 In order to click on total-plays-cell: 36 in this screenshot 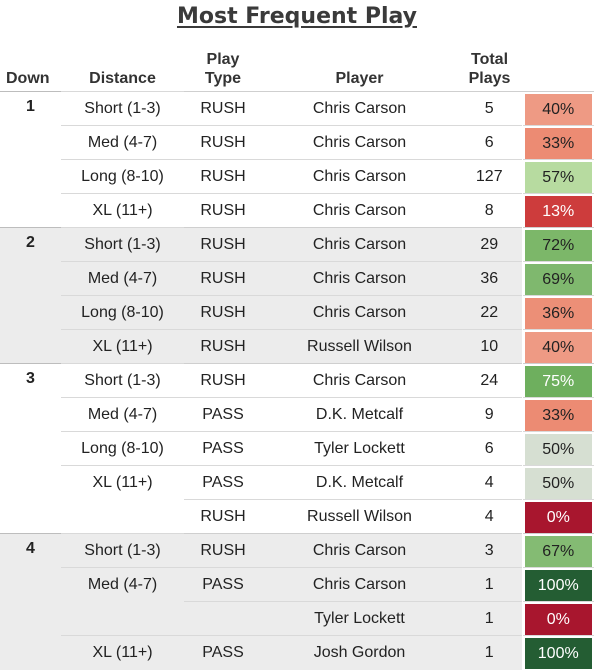, I will do `click(489, 278)`.